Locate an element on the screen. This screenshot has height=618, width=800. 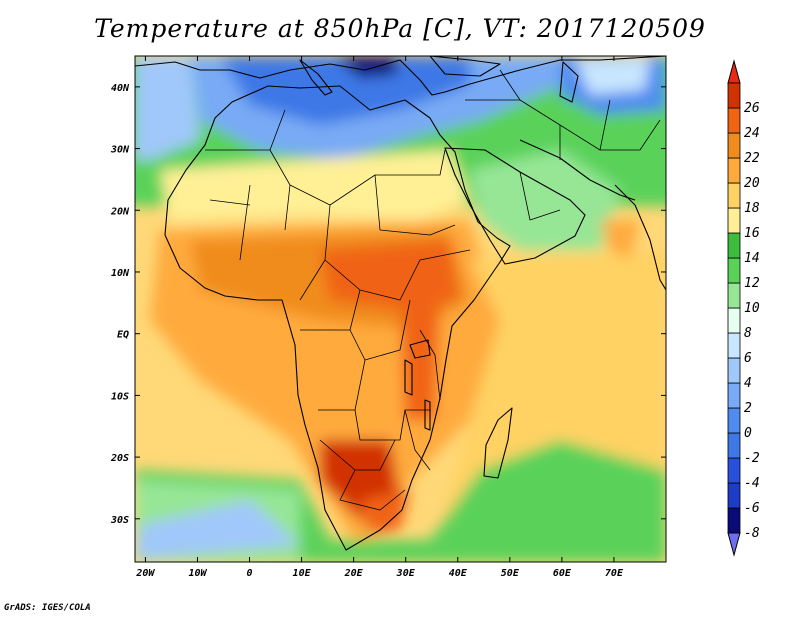
lake-victoria is located at coordinates (420, 349).